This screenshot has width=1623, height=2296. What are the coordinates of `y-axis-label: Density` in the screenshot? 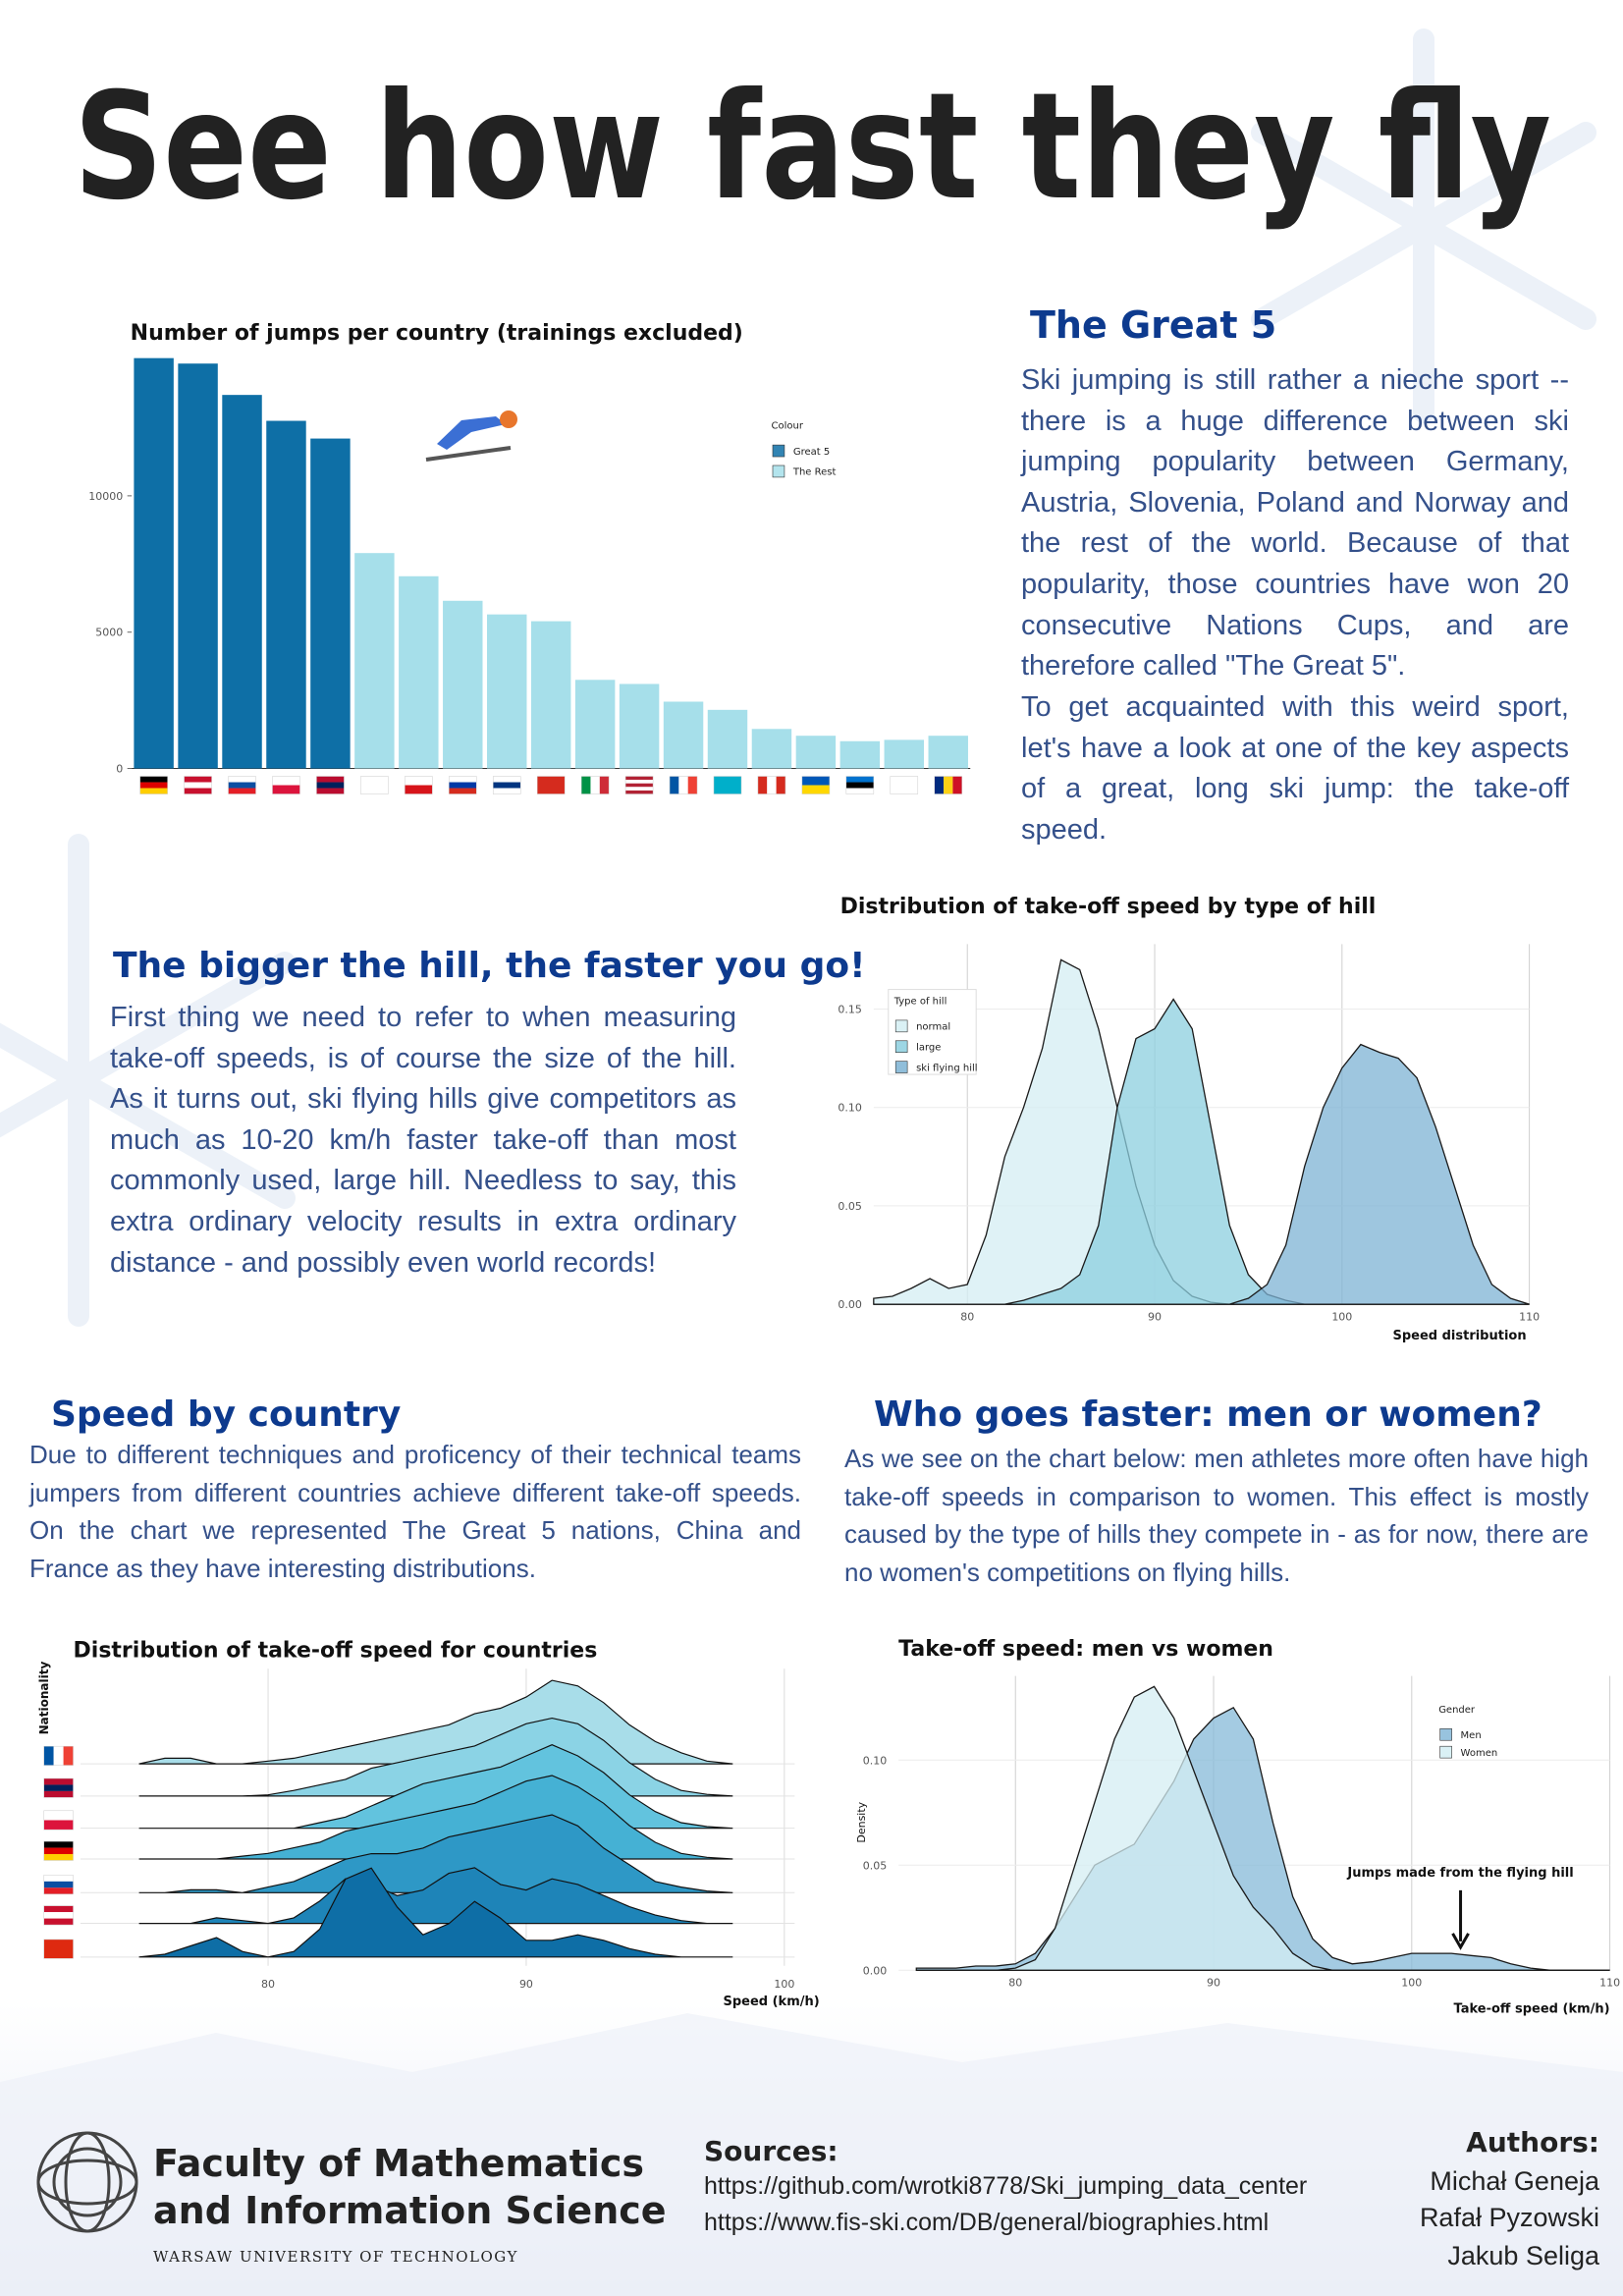 It's located at (861, 1821).